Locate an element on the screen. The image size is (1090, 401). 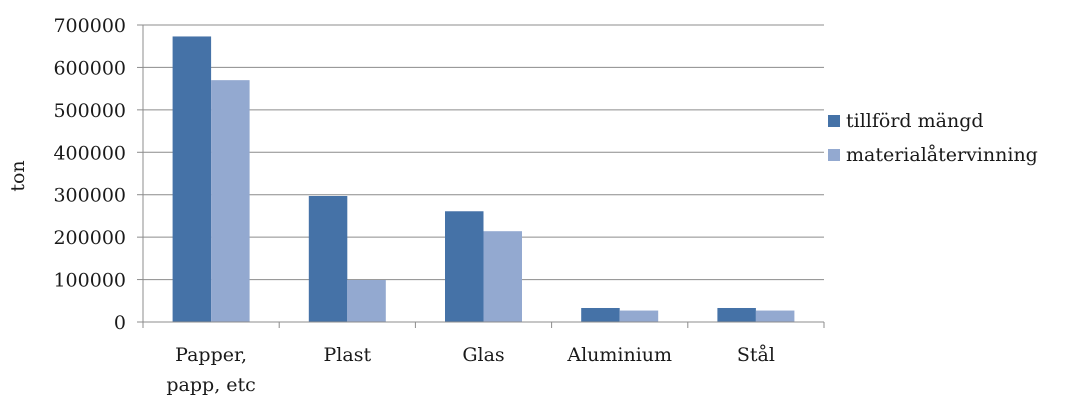
legend-label-materialatervinning: materialåtervinning is located at coordinates (942, 155).